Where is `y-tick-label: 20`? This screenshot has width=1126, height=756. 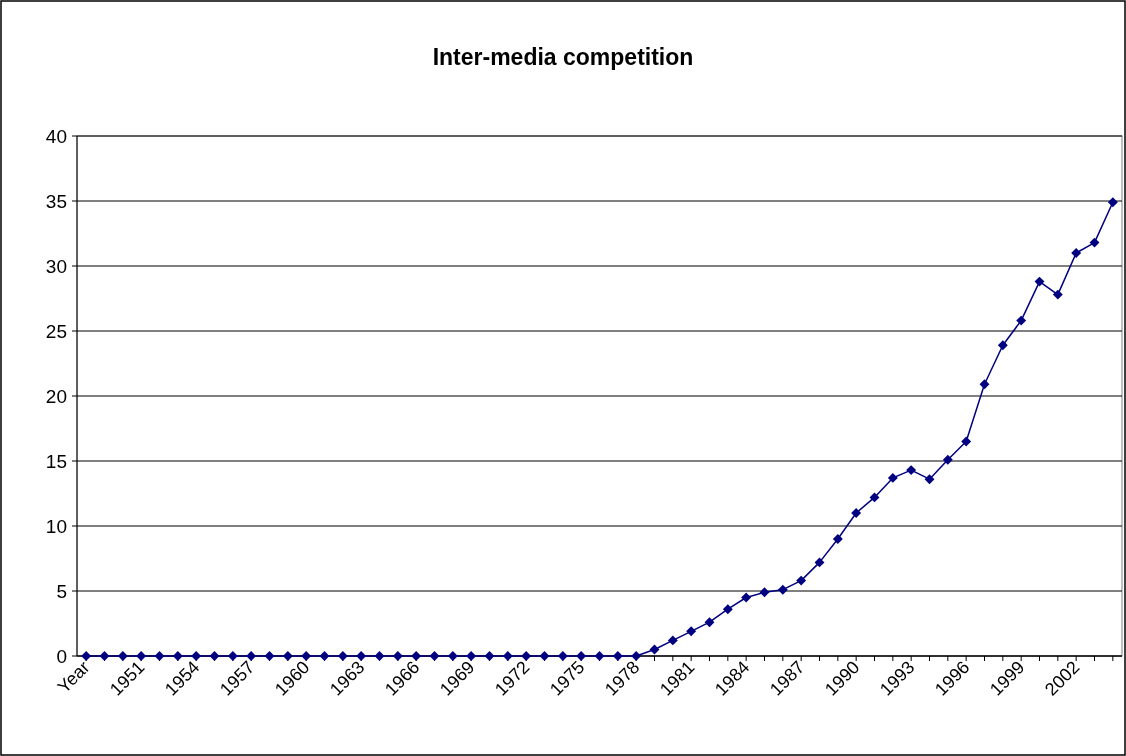
y-tick-label: 20 is located at coordinates (56, 396).